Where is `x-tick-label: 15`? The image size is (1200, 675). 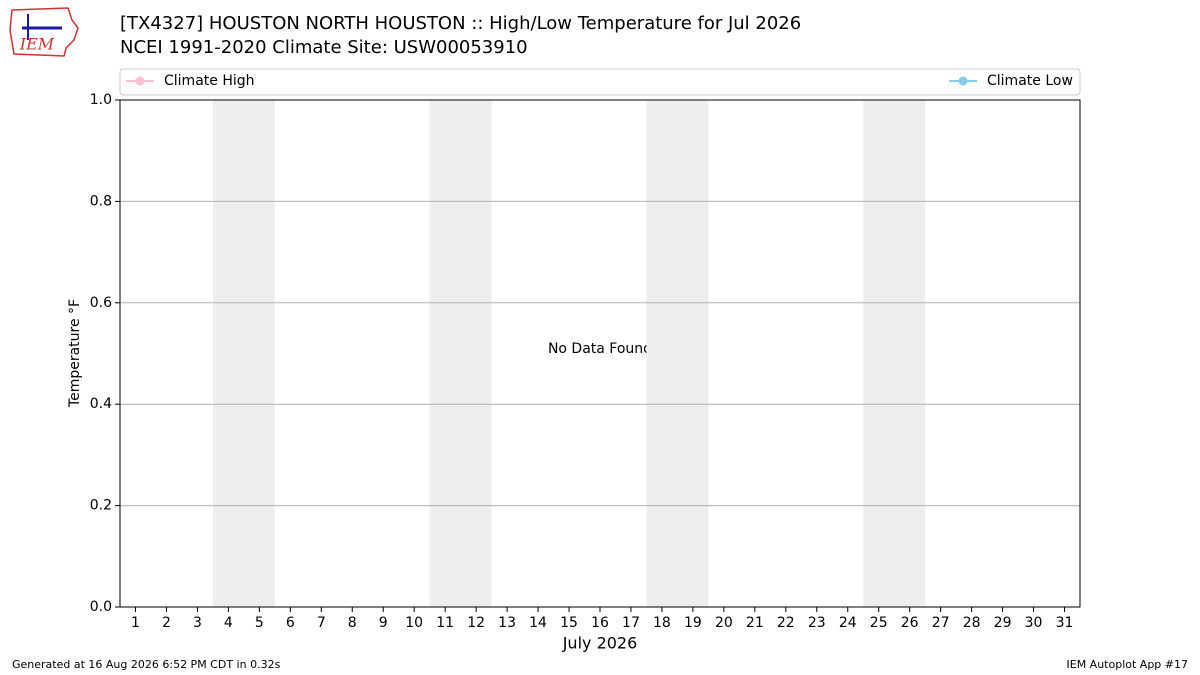 x-tick-label: 15 is located at coordinates (569, 623).